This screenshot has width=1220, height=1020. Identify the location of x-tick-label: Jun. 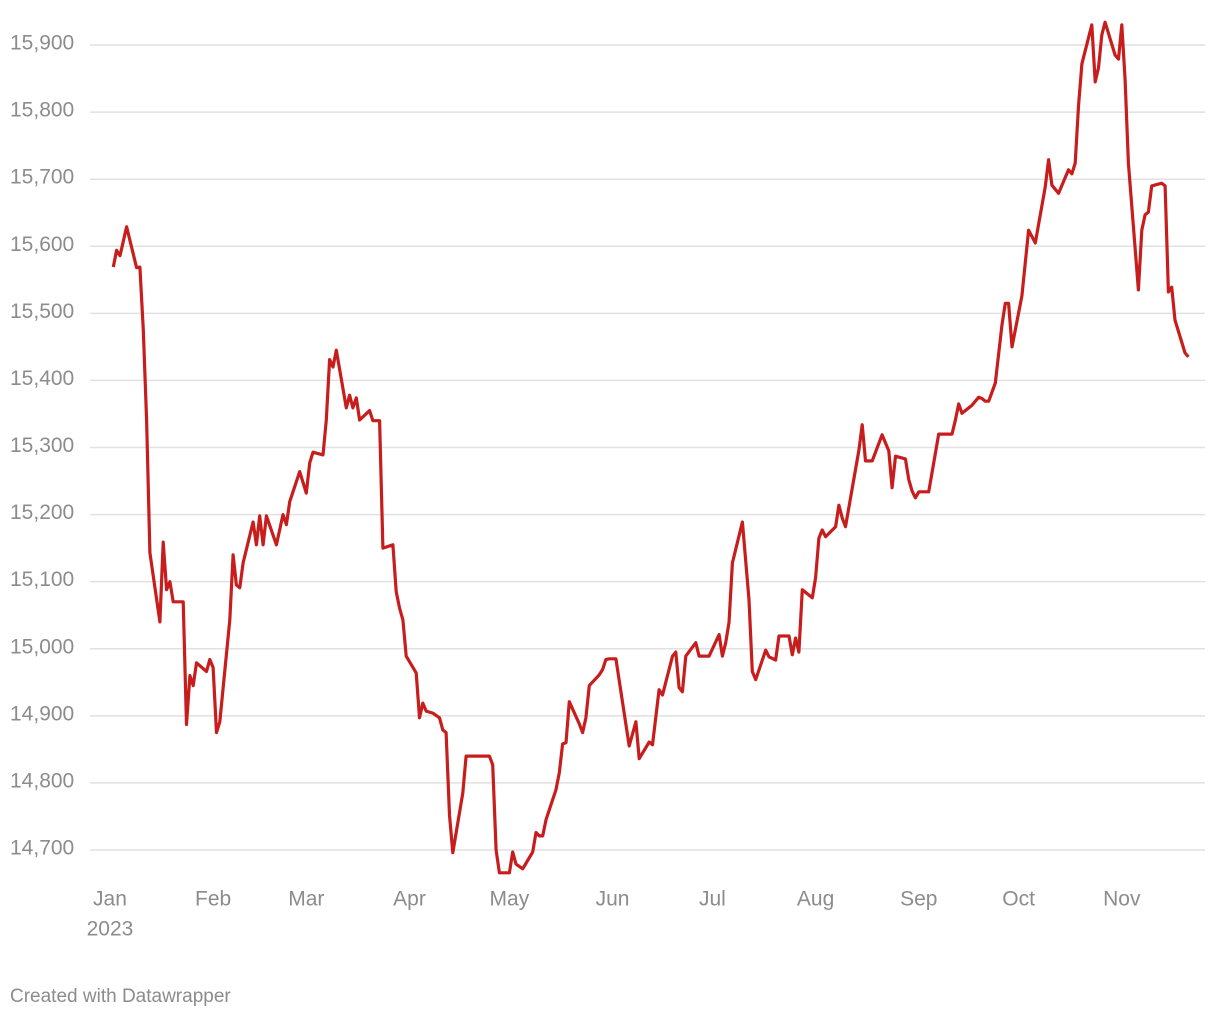
(613, 899).